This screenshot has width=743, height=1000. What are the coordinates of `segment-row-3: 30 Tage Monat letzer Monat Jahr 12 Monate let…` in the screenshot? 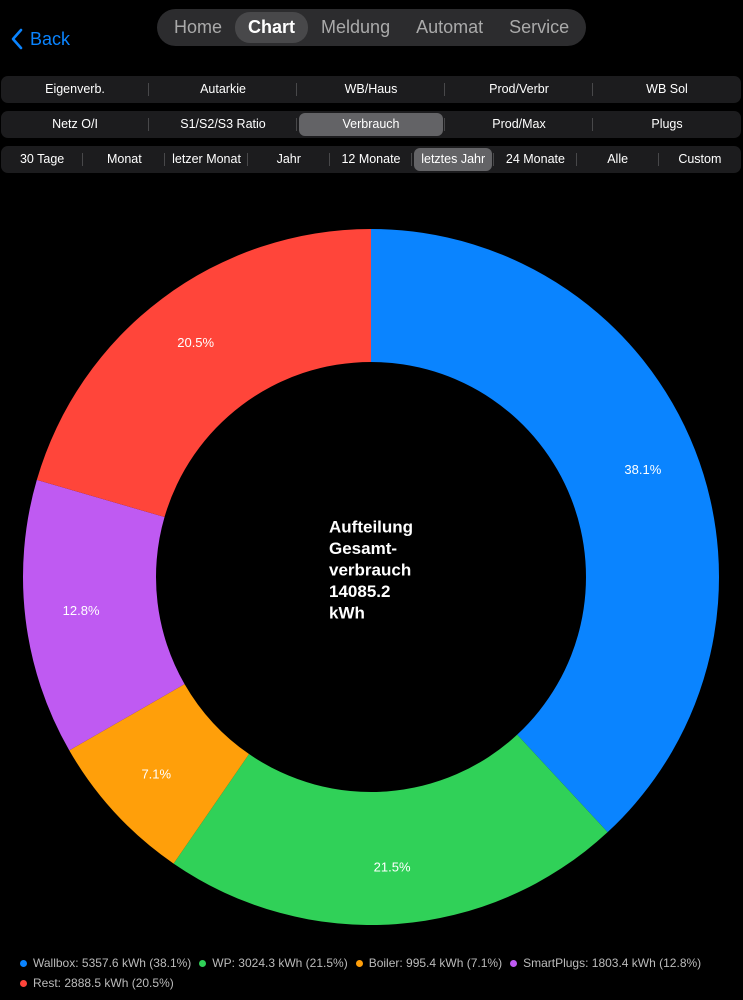 It's located at (371, 159).